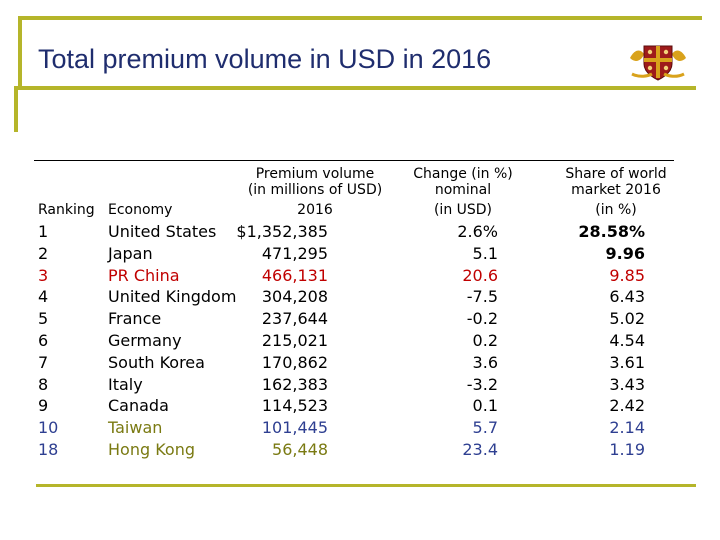  Describe the element at coordinates (627, 384) in the screenshot. I see `share-cell: 3.43` at that location.